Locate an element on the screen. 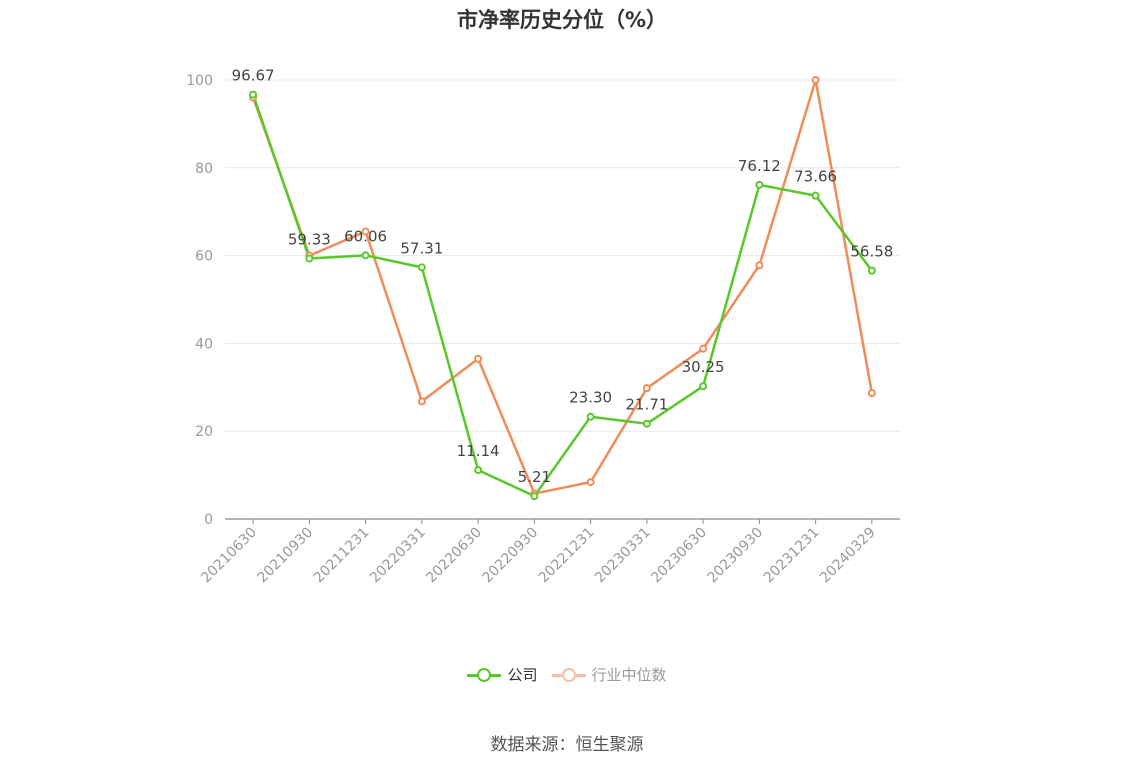 The width and height of the screenshot is (1134, 766). y-tick-label: 40 is located at coordinates (204, 344).